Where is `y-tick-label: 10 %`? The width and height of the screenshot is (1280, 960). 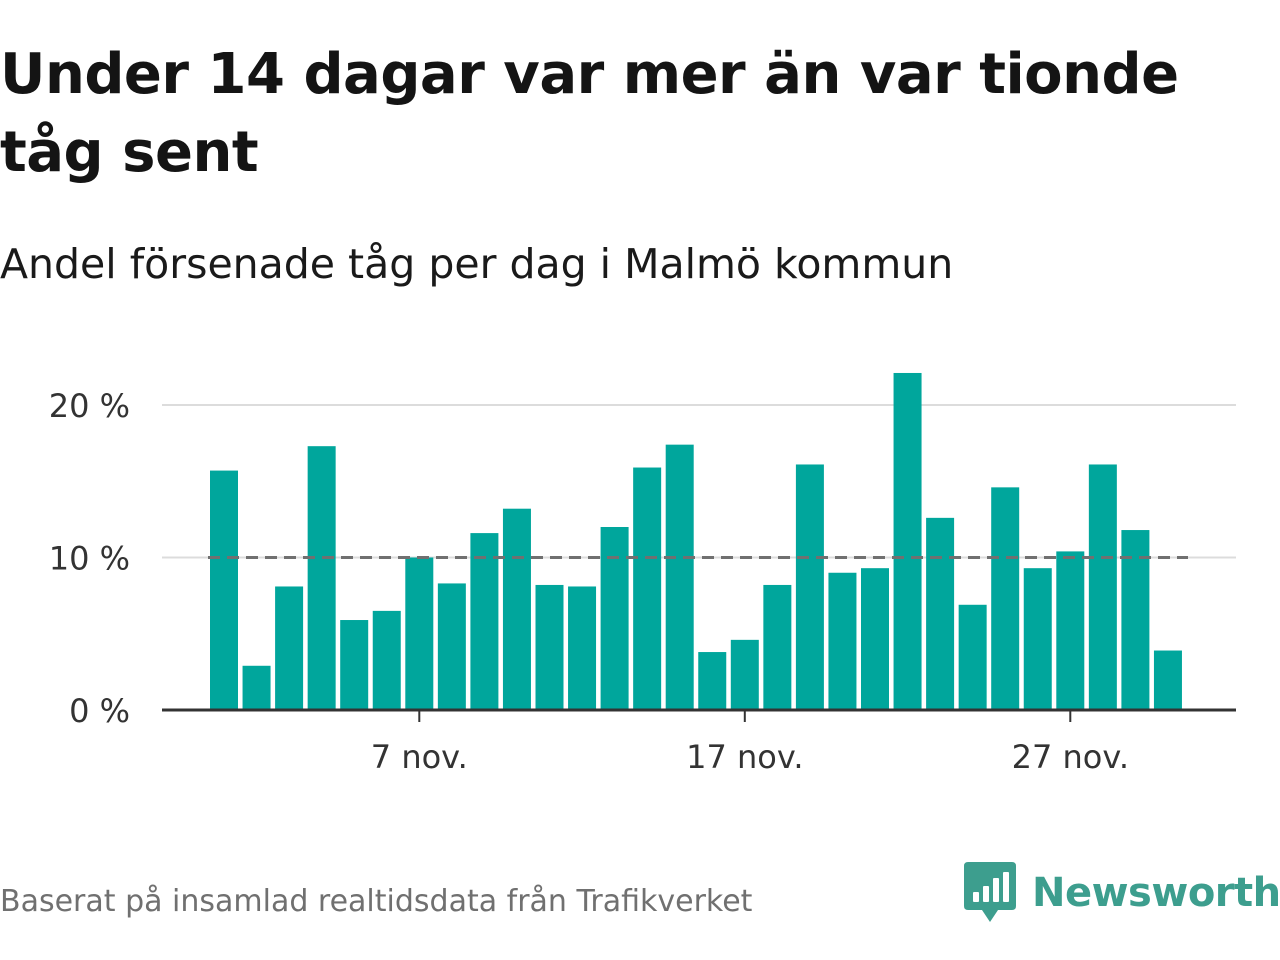 y-tick-label: 10 % is located at coordinates (89, 559).